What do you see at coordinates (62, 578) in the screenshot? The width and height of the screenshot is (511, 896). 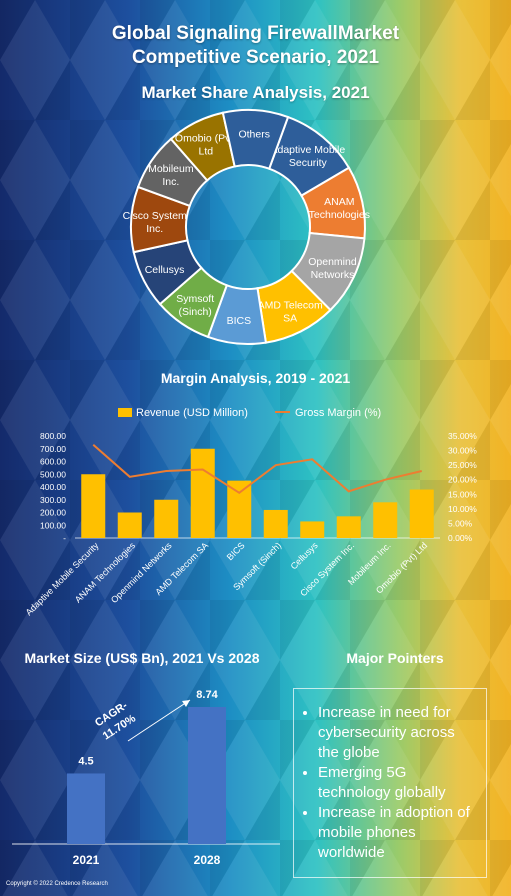 I see `x-axis-category-label: Adaptive Mobile Security` at bounding box center [62, 578].